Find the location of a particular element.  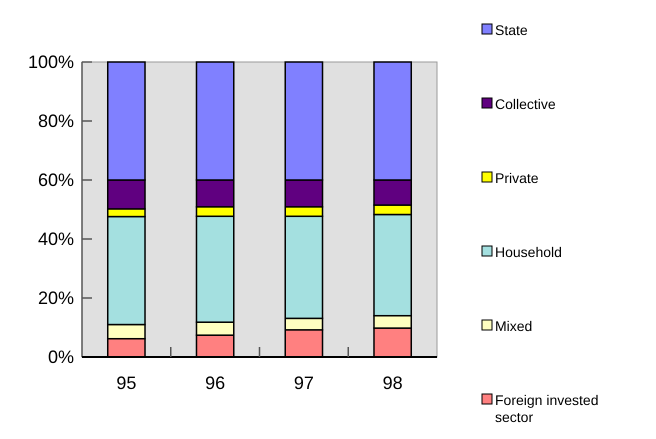

x-tick-label: 97 is located at coordinates (304, 383).